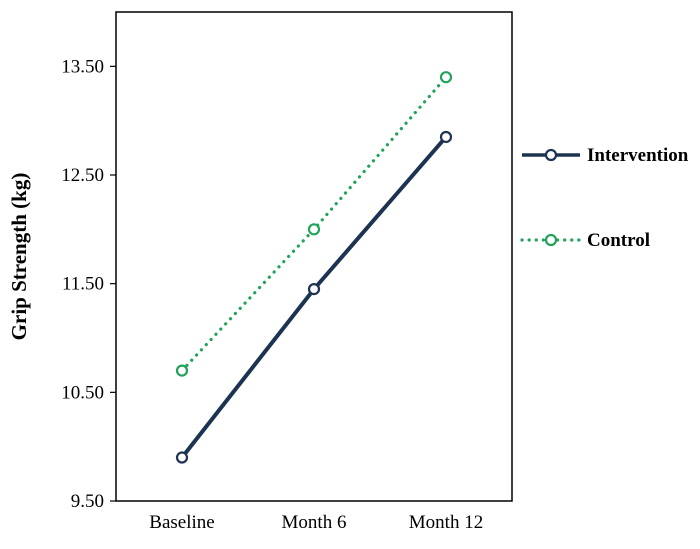  Describe the element at coordinates (314, 522) in the screenshot. I see `x-tick-label: Month 6` at that location.